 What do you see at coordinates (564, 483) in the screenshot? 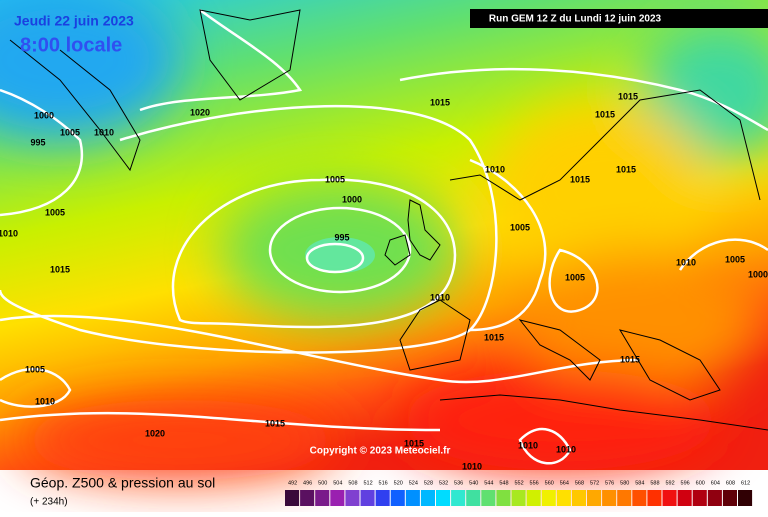
I see `legend-label: 564` at bounding box center [564, 483].